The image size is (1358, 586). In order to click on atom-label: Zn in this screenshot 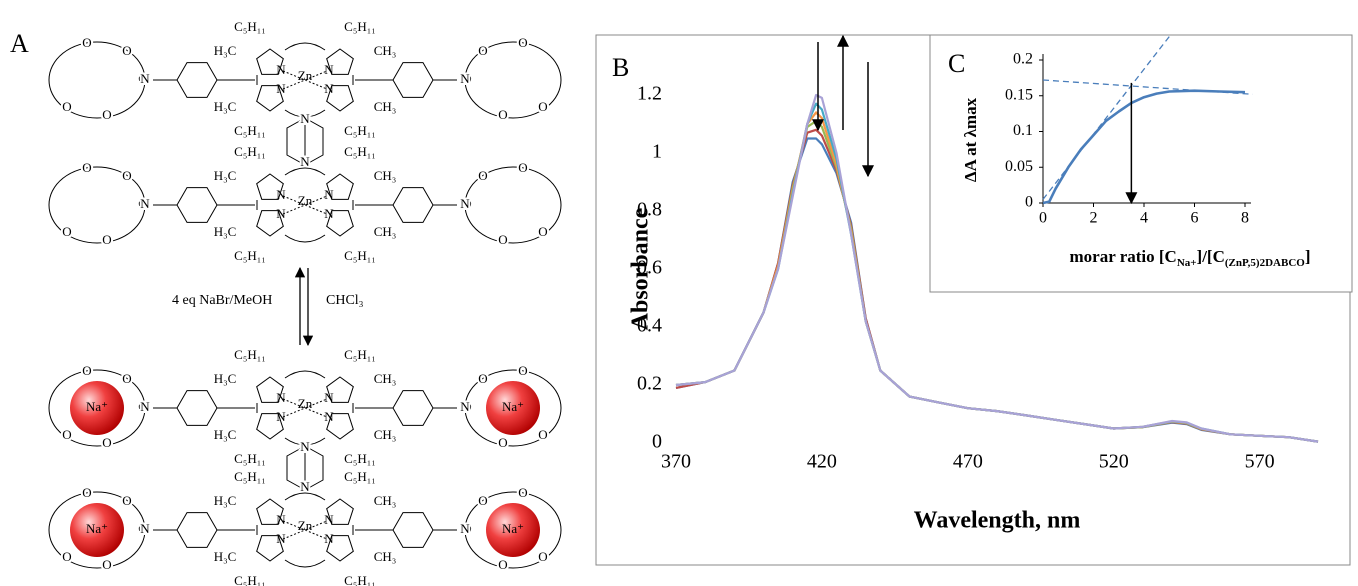, I will do `click(305, 525)`.